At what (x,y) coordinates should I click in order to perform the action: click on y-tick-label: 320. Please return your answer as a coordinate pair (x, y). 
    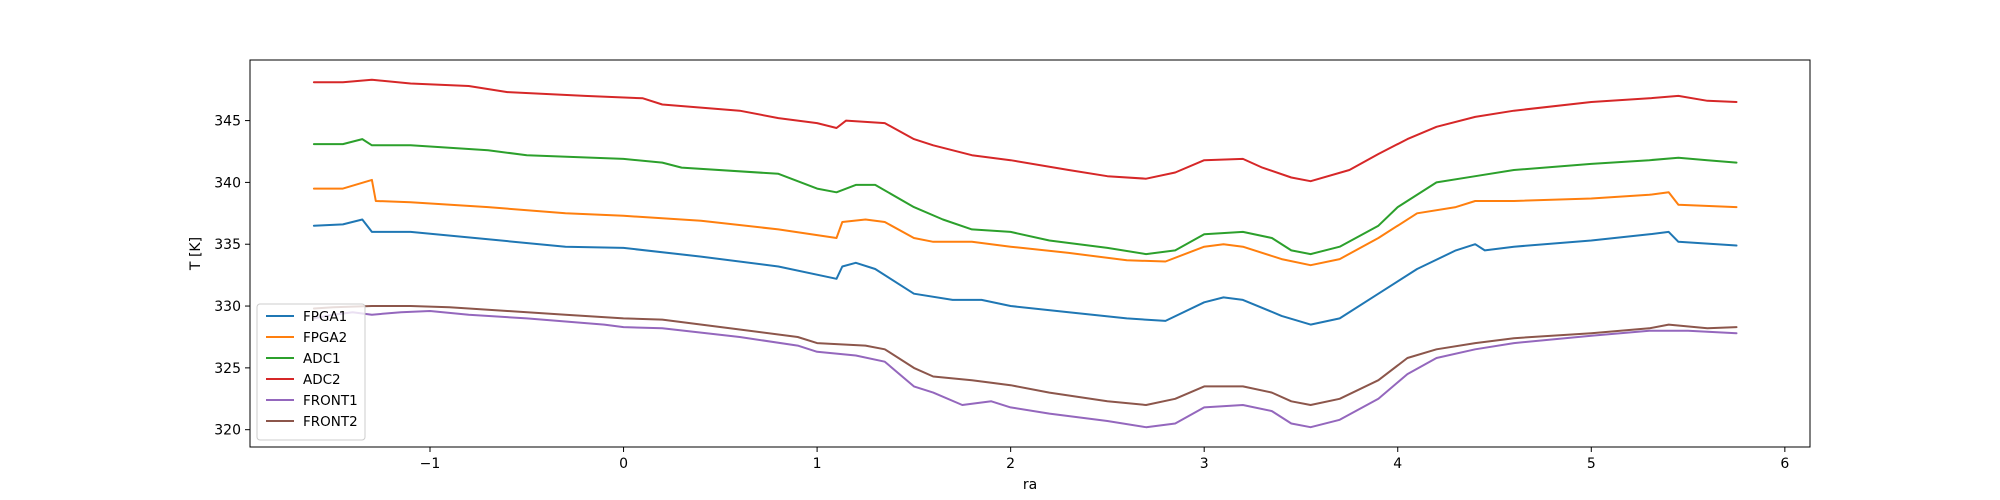
    Looking at the image, I should click on (227, 431).